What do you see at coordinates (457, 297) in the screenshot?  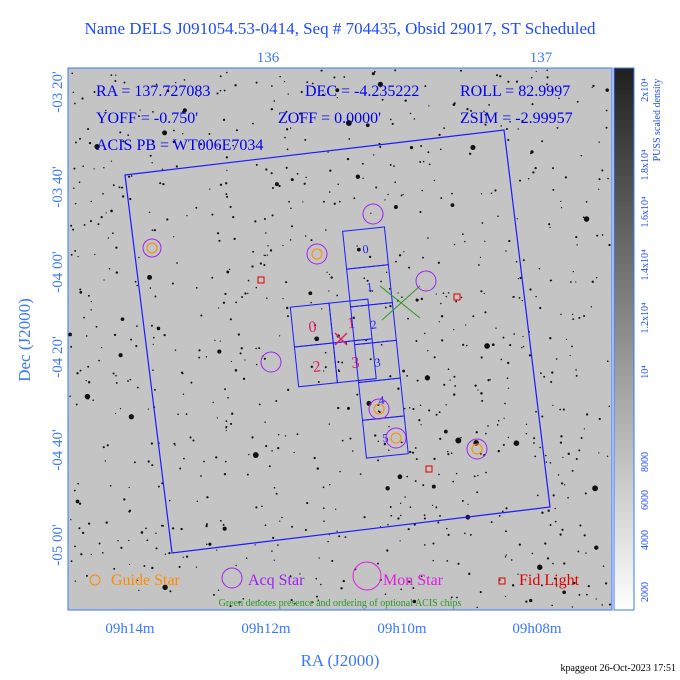 I see `fid-light` at bounding box center [457, 297].